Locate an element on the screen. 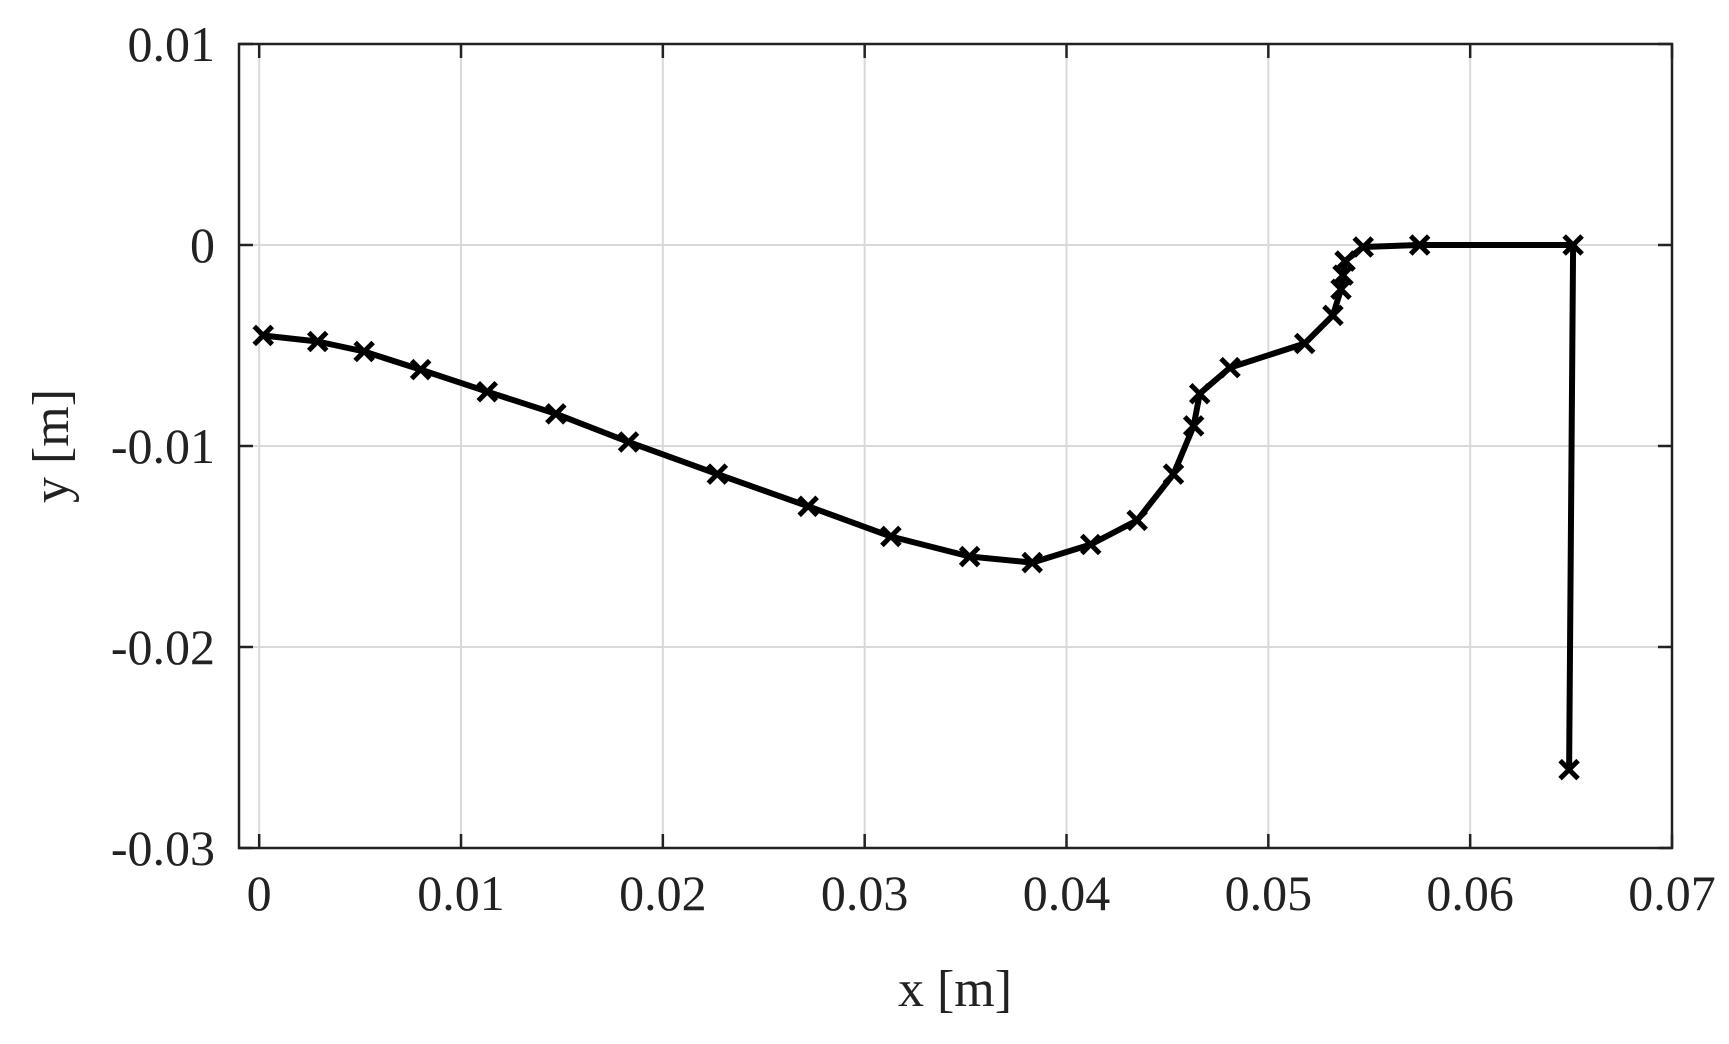  x-tick-label: 0 is located at coordinates (259, 893).